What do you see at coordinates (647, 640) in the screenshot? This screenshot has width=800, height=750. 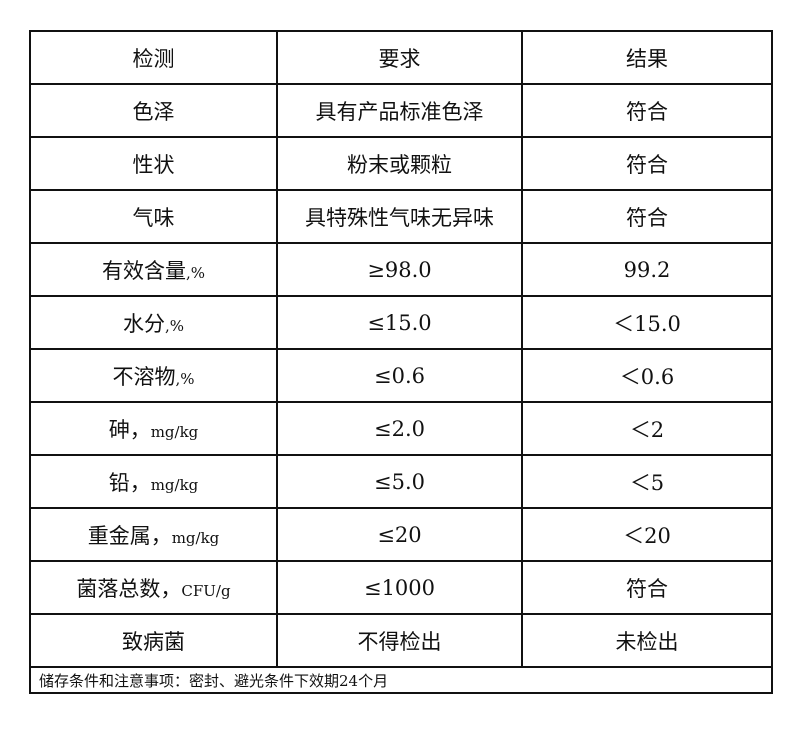 I see `result-cell: 未检出` at bounding box center [647, 640].